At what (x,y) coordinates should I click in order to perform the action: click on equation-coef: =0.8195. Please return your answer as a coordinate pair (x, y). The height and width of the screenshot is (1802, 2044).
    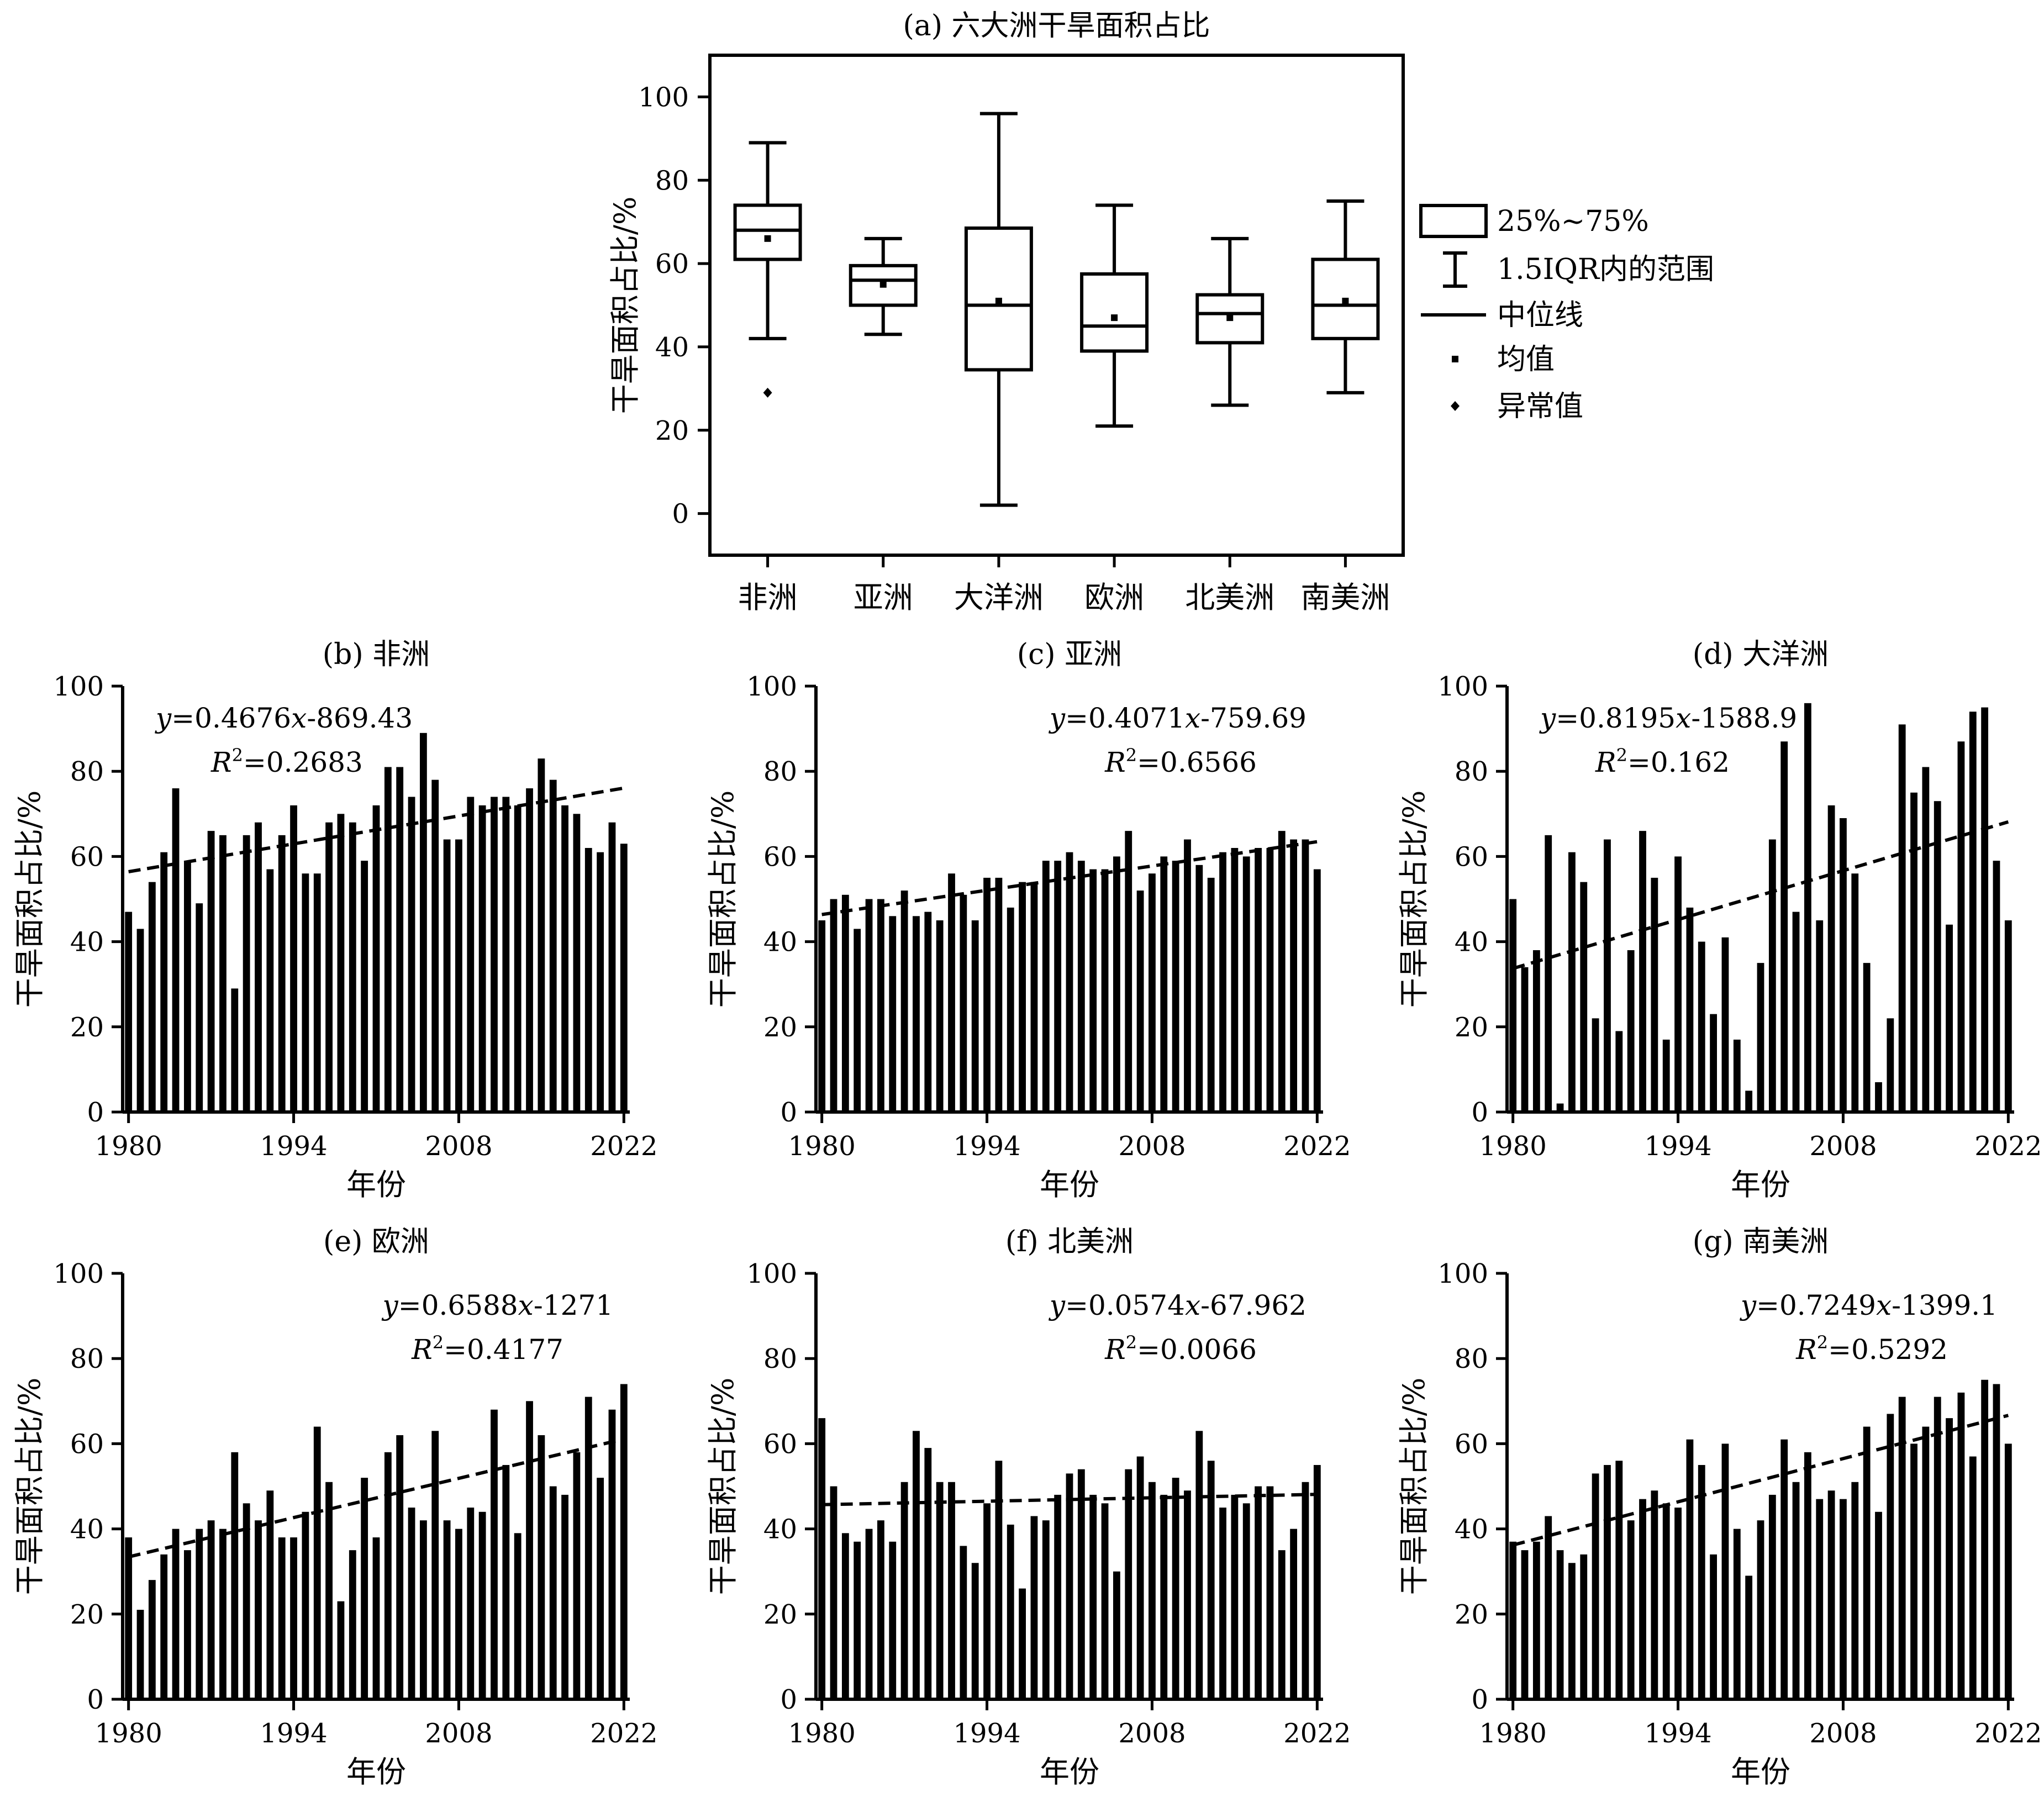
    Looking at the image, I should click on (1616, 718).